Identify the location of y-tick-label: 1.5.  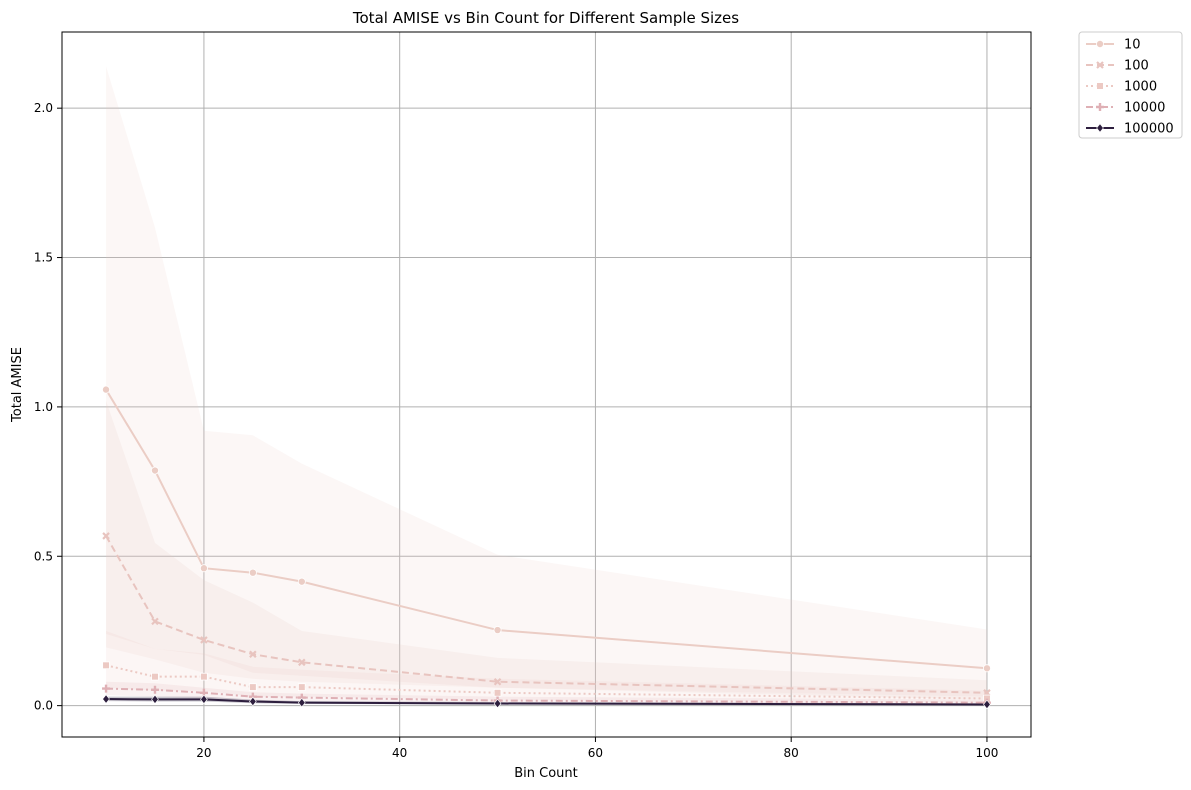
(43, 258).